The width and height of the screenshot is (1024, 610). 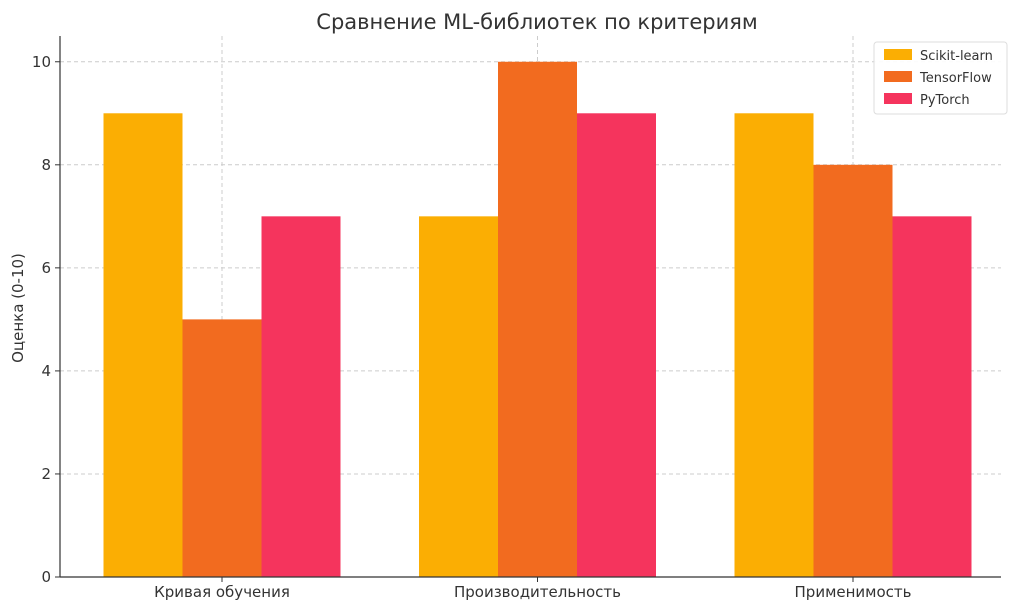 I want to click on y-tick-labels: 0 2 4 6 8 10, so click(x=41, y=319).